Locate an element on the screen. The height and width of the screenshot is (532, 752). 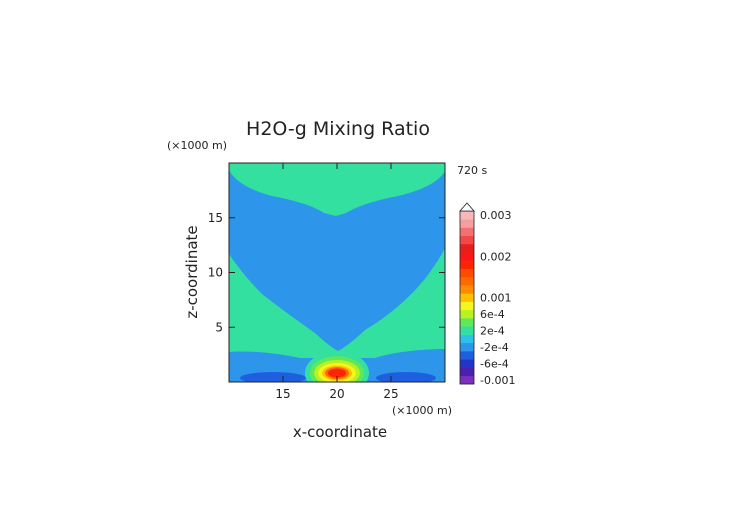
y-axis-unit: (×1000 m) is located at coordinates (197, 145).